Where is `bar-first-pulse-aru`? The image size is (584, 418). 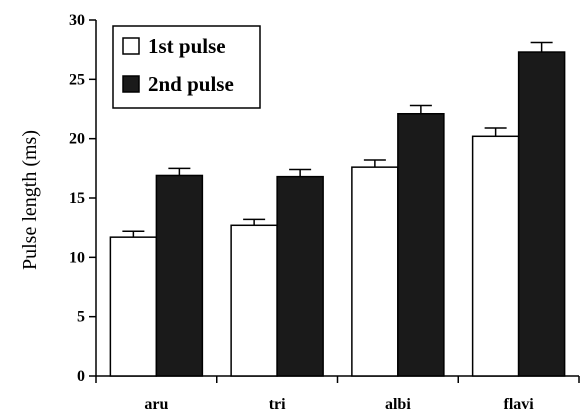
bar-first-pulse-aru is located at coordinates (133, 306).